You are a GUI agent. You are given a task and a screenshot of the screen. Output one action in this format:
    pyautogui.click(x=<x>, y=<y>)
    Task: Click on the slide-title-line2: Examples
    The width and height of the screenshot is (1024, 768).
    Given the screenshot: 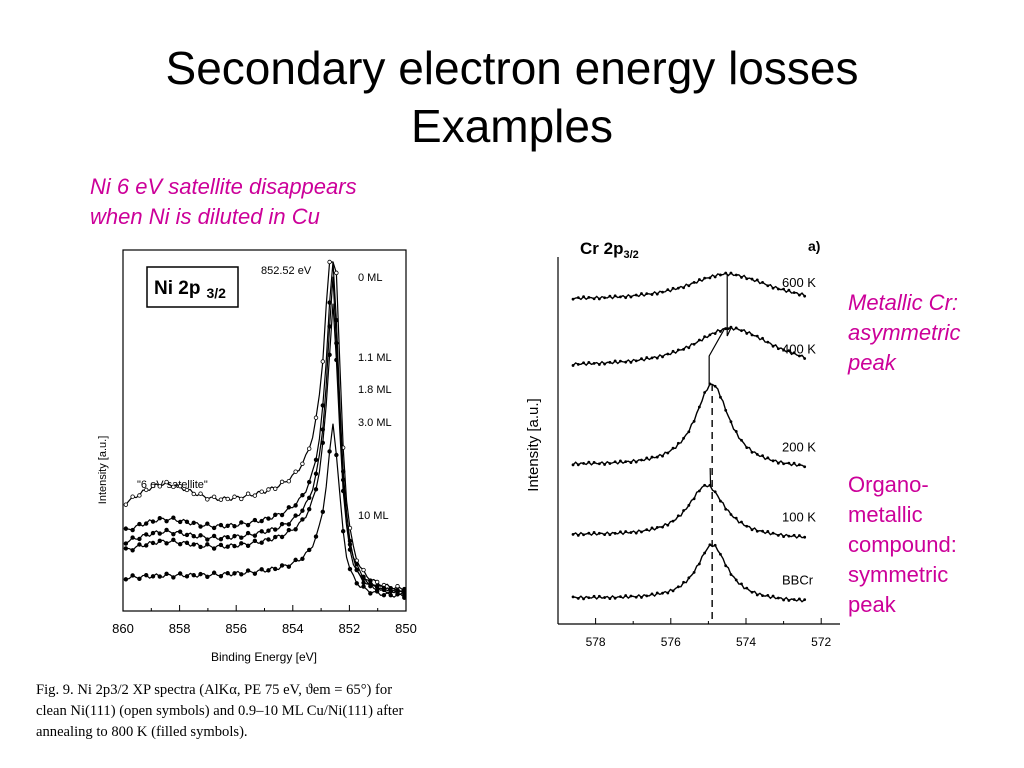 What is the action you would take?
    pyautogui.click(x=512, y=126)
    